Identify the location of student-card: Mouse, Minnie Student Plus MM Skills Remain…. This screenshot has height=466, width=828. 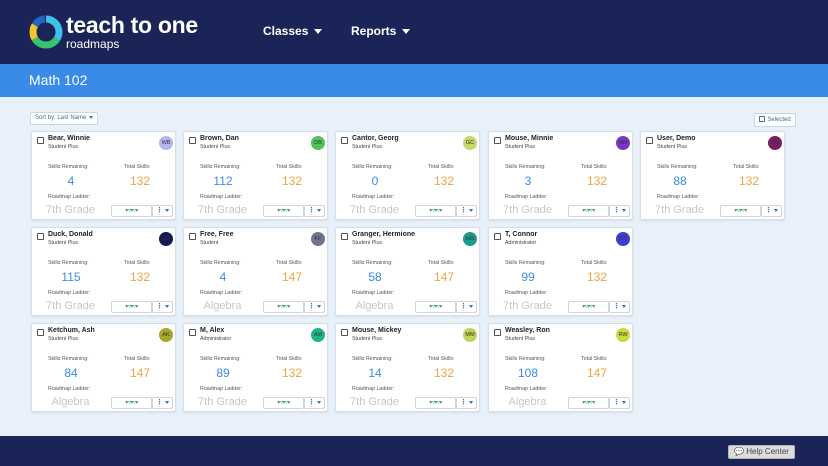
(560, 175).